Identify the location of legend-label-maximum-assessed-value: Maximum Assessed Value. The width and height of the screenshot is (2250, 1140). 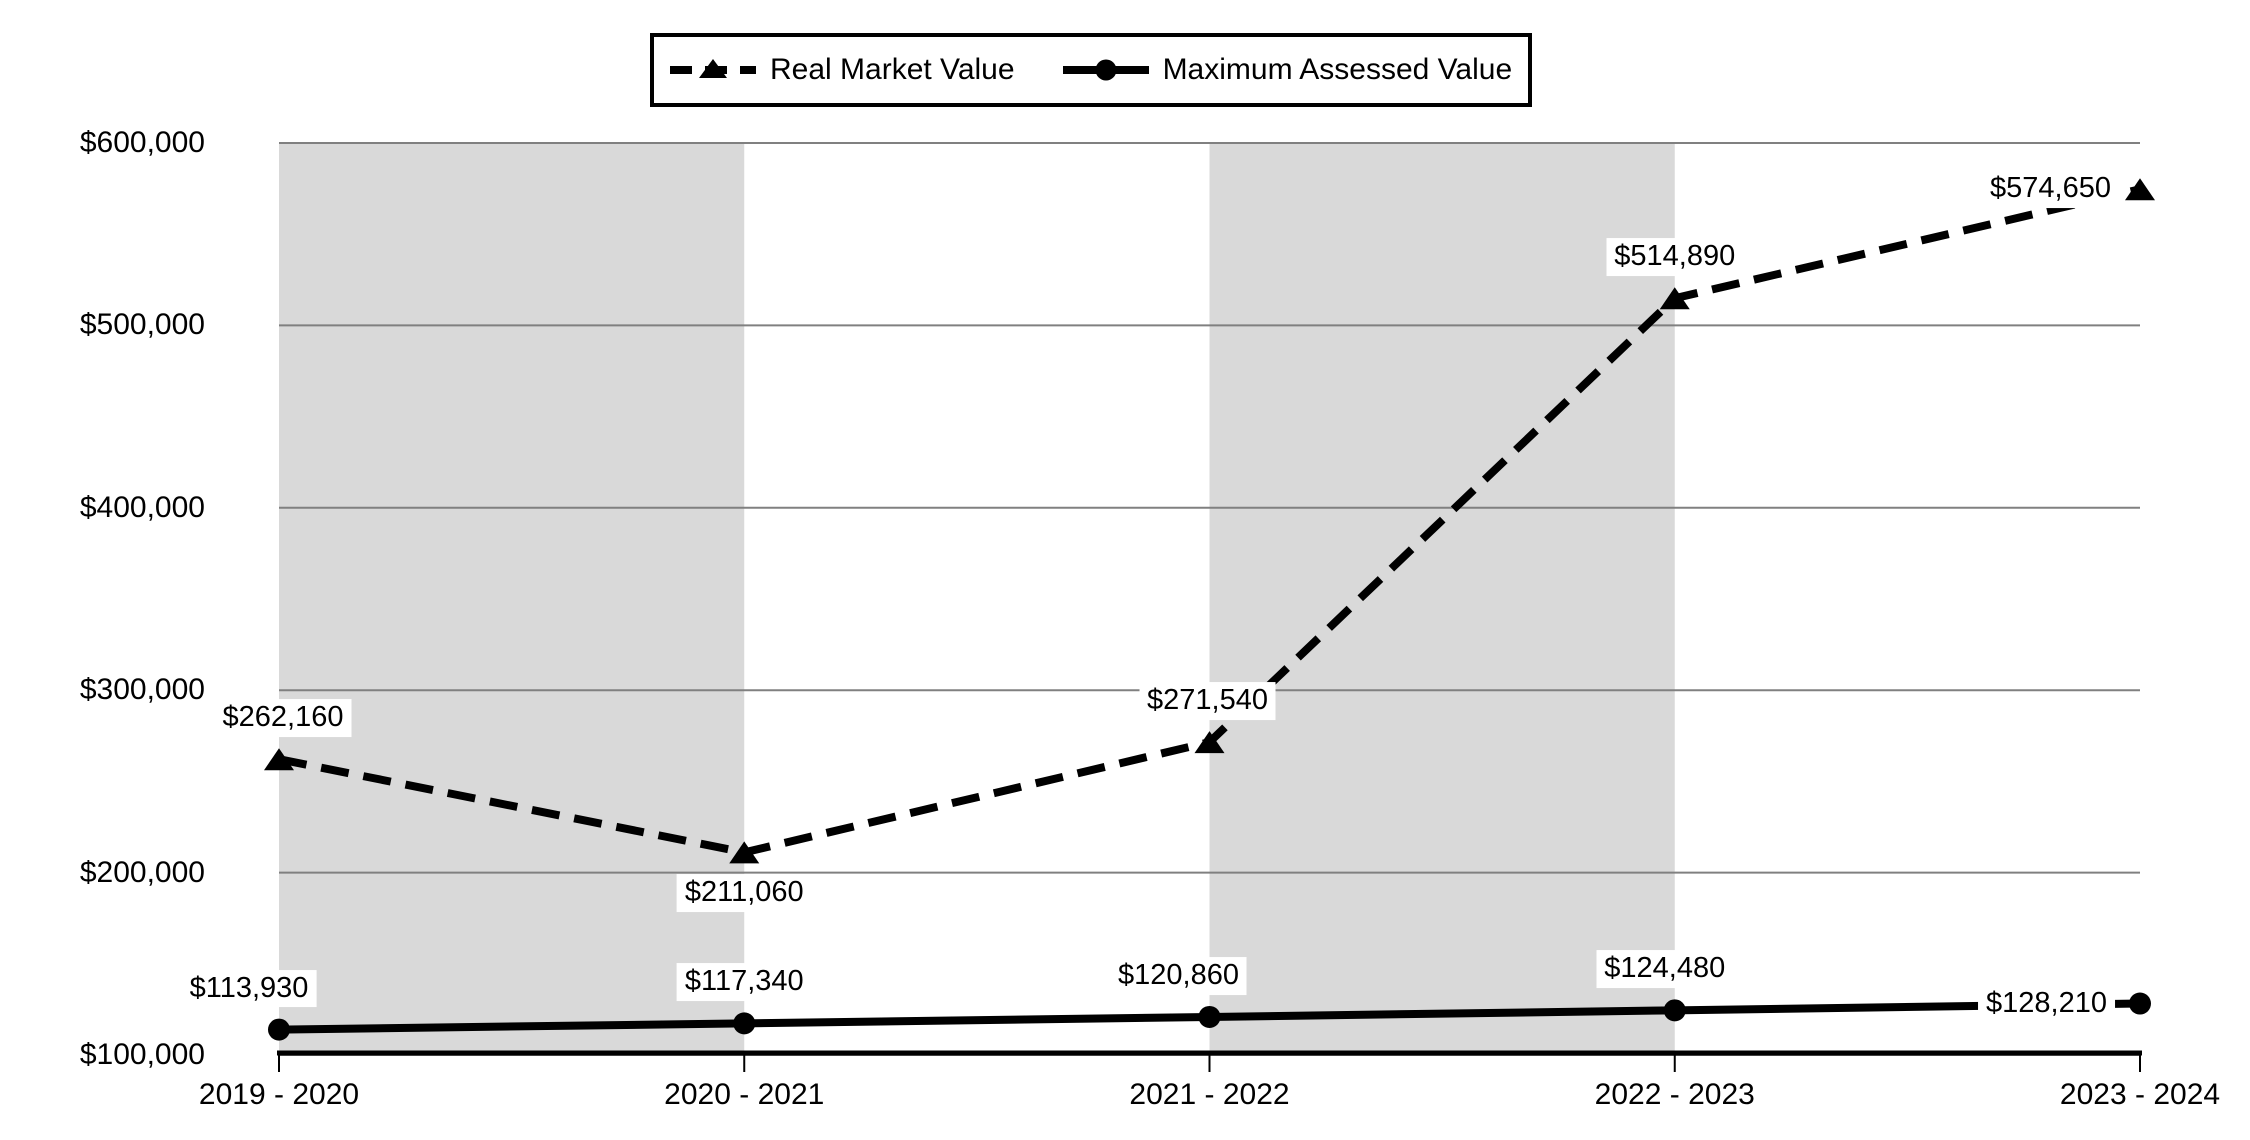
(1337, 69).